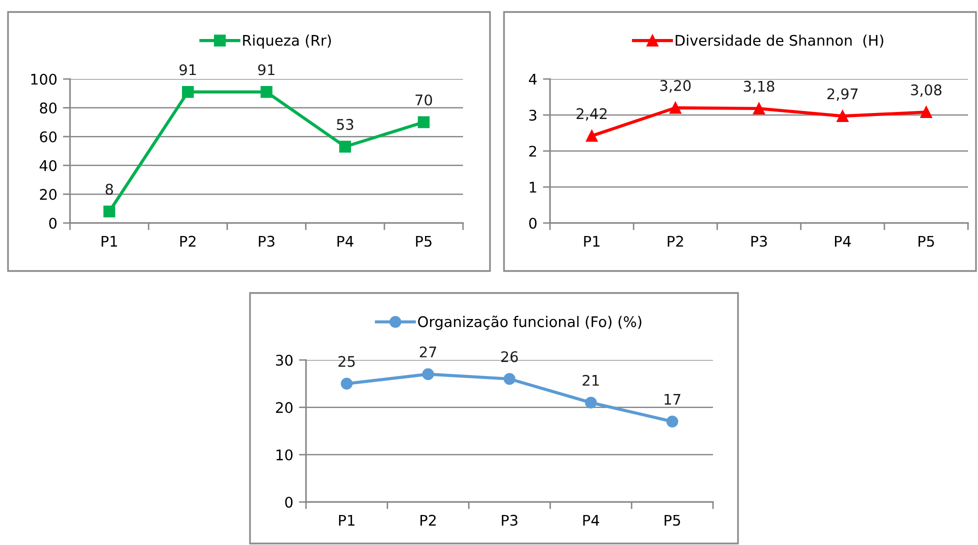 This screenshot has width=978, height=545. I want to click on y-tick-label: 100, so click(44, 79).